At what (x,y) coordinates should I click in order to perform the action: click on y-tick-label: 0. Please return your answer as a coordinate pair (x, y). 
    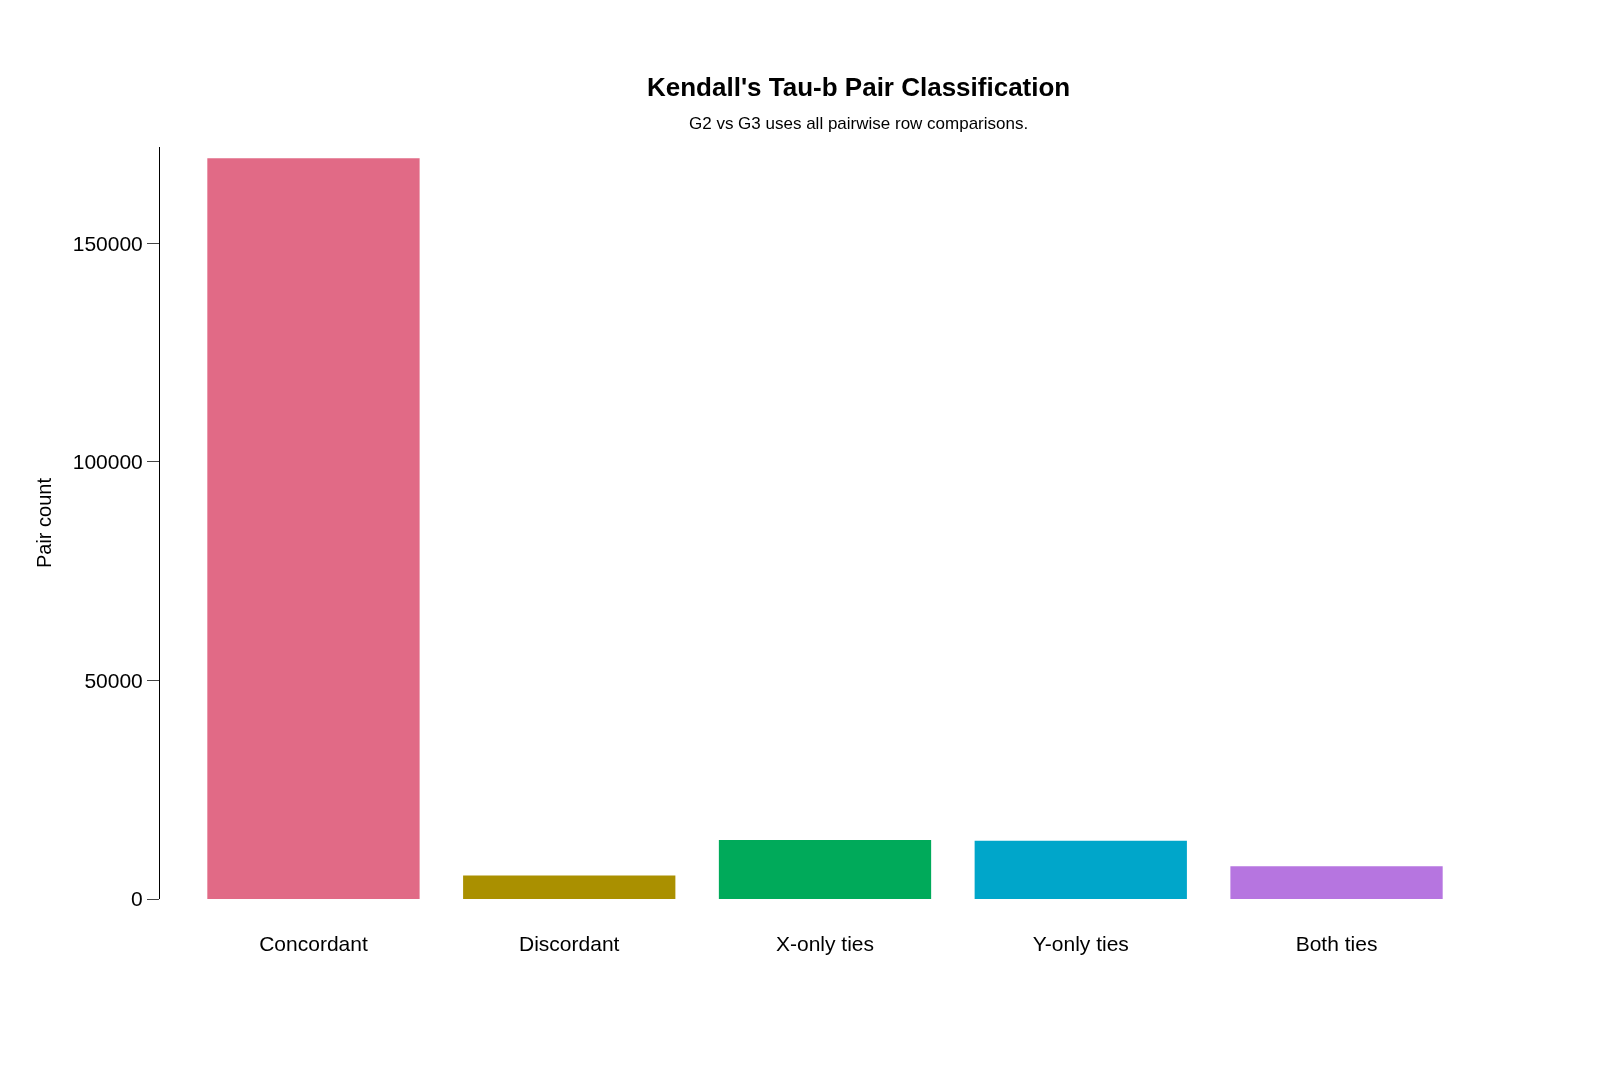
    Looking at the image, I should click on (137, 899).